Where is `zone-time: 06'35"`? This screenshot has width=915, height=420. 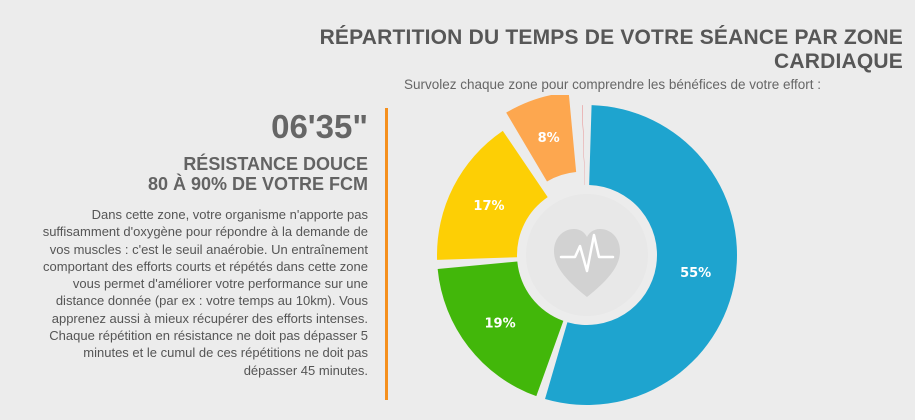 zone-time: 06'35" is located at coordinates (319, 126).